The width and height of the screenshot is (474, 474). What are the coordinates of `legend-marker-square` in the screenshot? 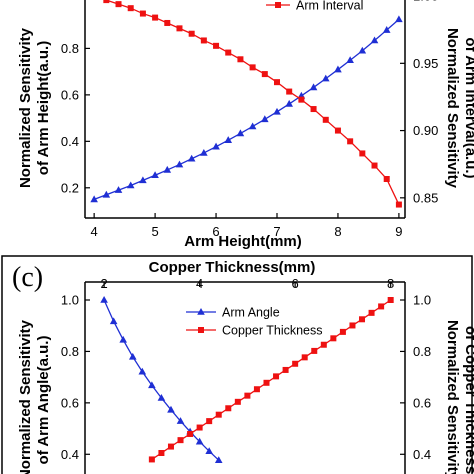 It's located at (278, 5).